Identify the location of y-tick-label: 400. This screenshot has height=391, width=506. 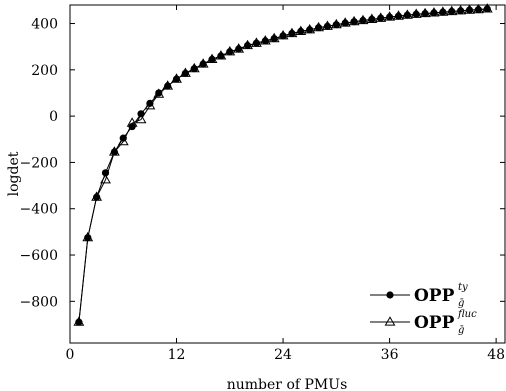
(44, 25).